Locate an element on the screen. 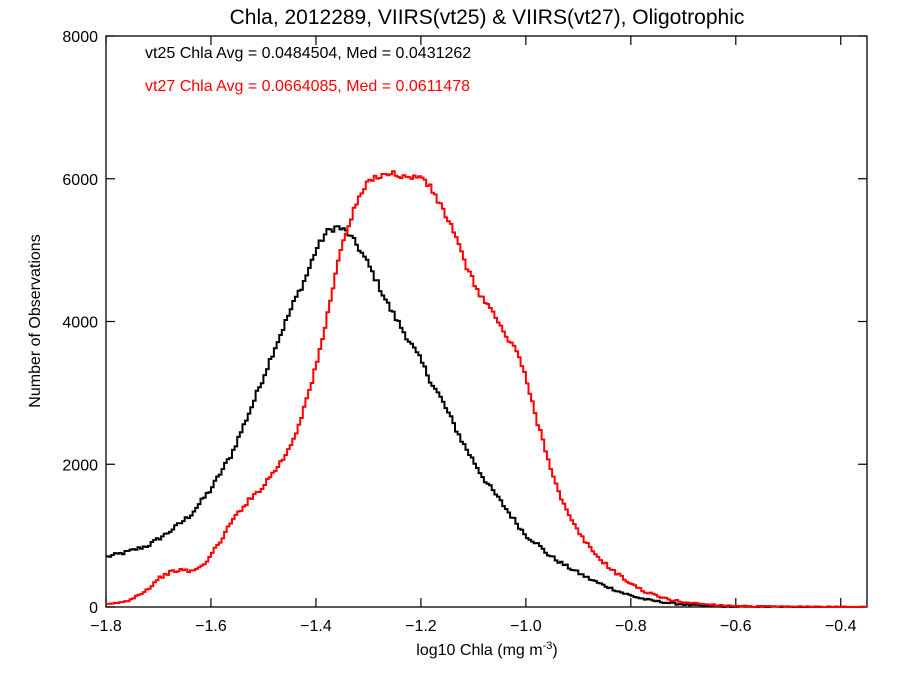 The image size is (900, 675). y-axis-label: Number of Observations is located at coordinates (35, 320).